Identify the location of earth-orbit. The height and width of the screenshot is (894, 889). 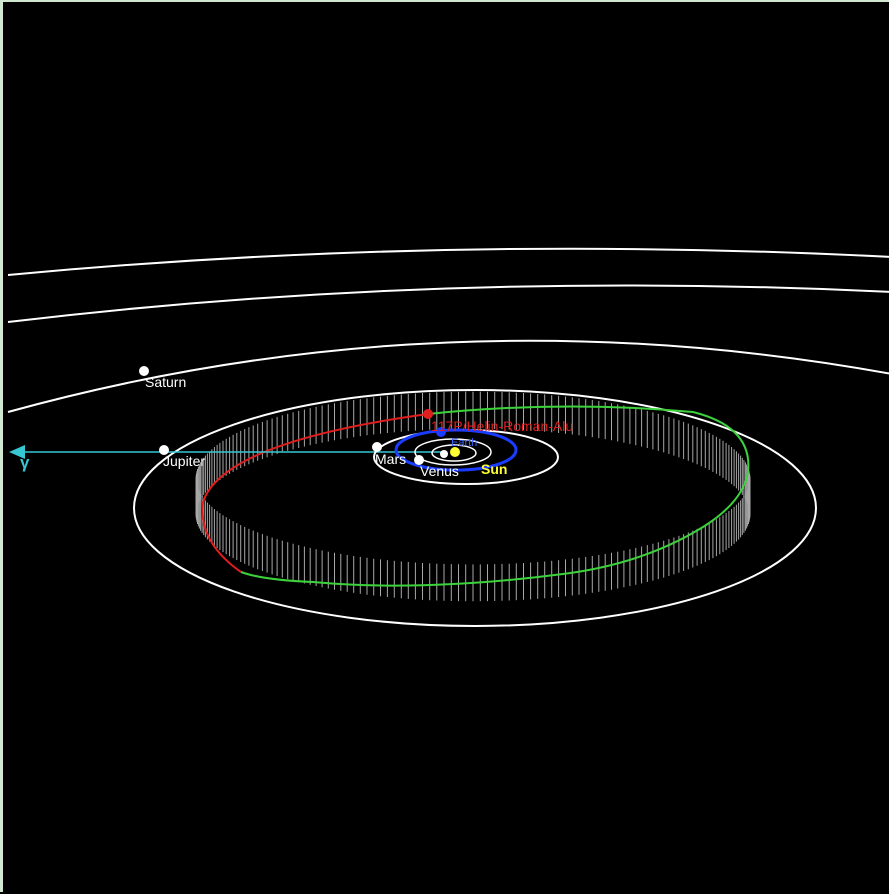
(456, 450).